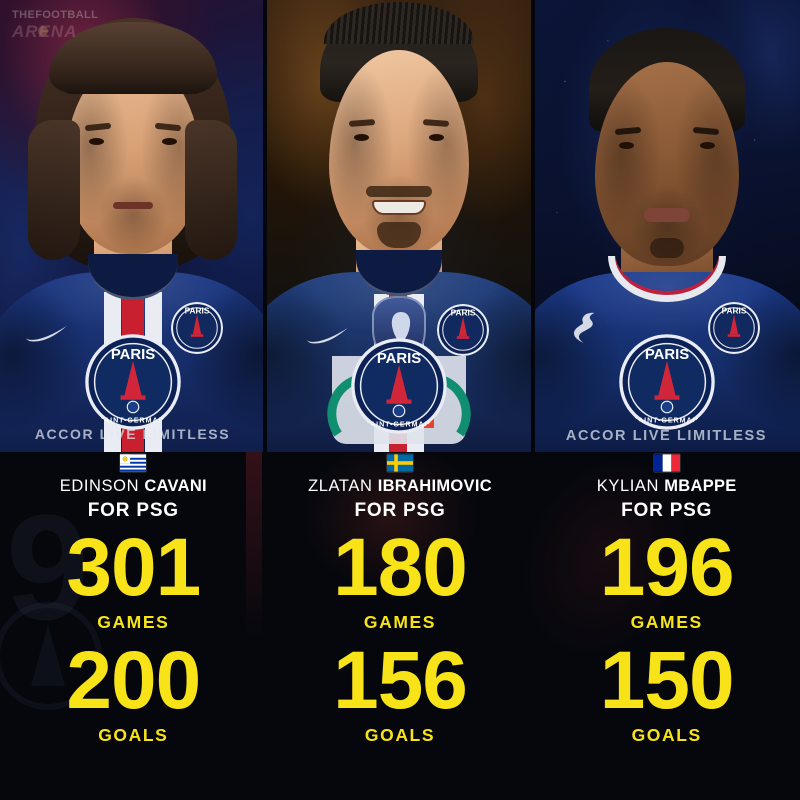 This screenshot has height=800, width=800. What do you see at coordinates (133, 567) in the screenshot?
I see `games-value-cavani: 301` at bounding box center [133, 567].